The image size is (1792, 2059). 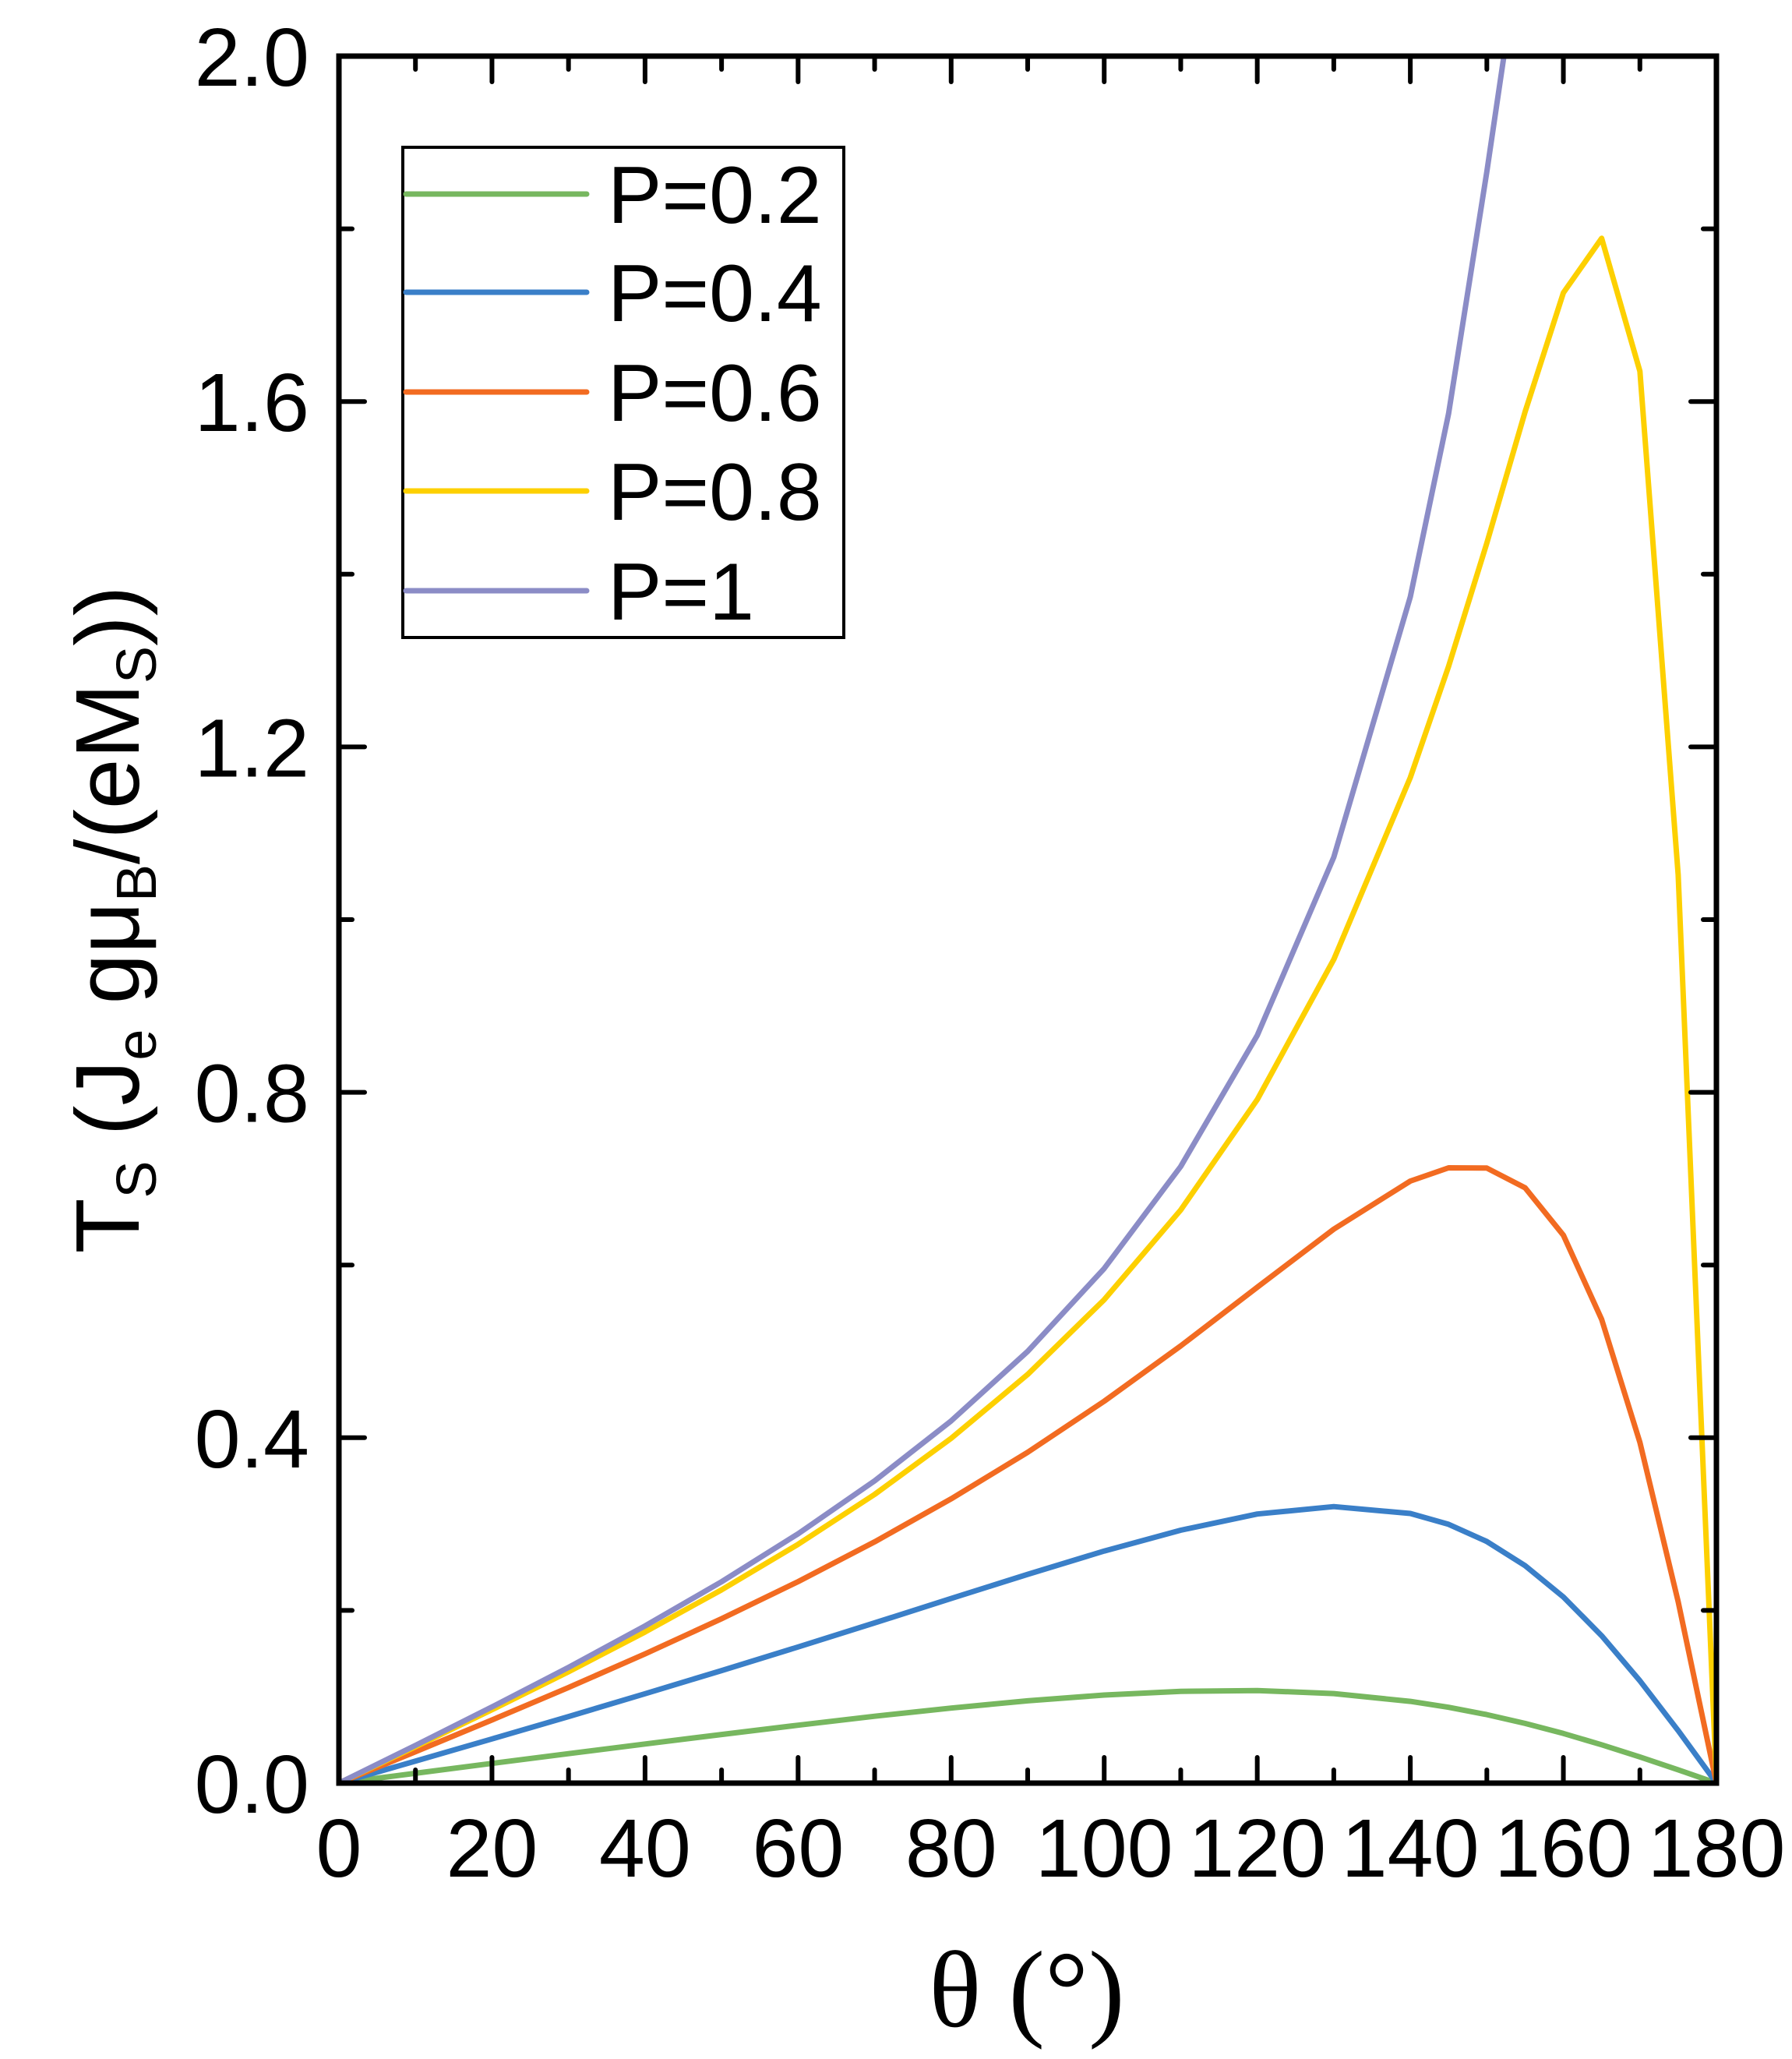 I want to click on legend-label: P=0.6, so click(x=715, y=394).